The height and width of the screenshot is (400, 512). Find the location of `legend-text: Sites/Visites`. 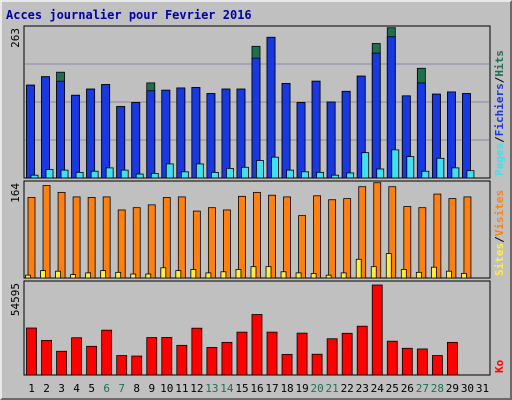

legend-text: Sites/Visites is located at coordinates (499, 233).